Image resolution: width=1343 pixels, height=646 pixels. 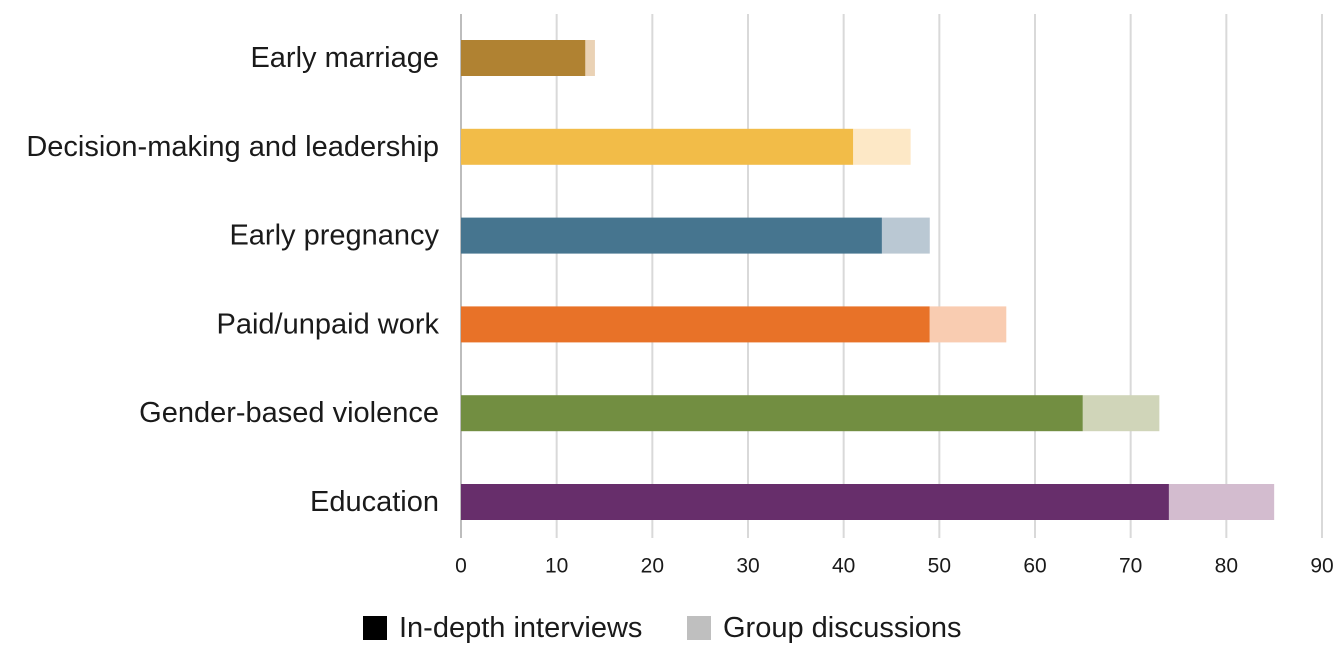 I want to click on x-tick-label: 60, so click(x=1034, y=566).